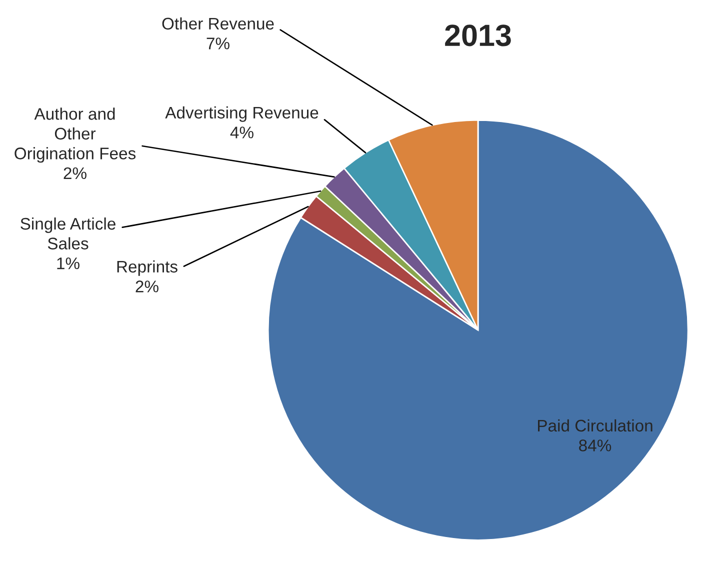 This screenshot has width=709, height=567. Describe the element at coordinates (68, 233) in the screenshot. I see `slice-label: Single Article Sales` at that location.